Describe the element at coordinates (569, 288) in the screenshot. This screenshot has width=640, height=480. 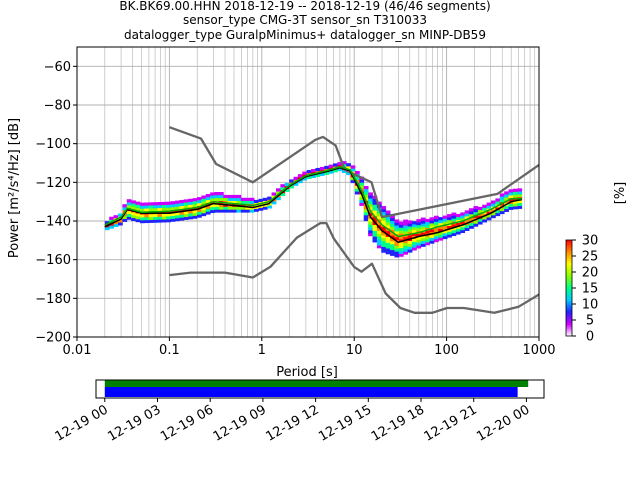
I see `colorbar-ramp` at that location.